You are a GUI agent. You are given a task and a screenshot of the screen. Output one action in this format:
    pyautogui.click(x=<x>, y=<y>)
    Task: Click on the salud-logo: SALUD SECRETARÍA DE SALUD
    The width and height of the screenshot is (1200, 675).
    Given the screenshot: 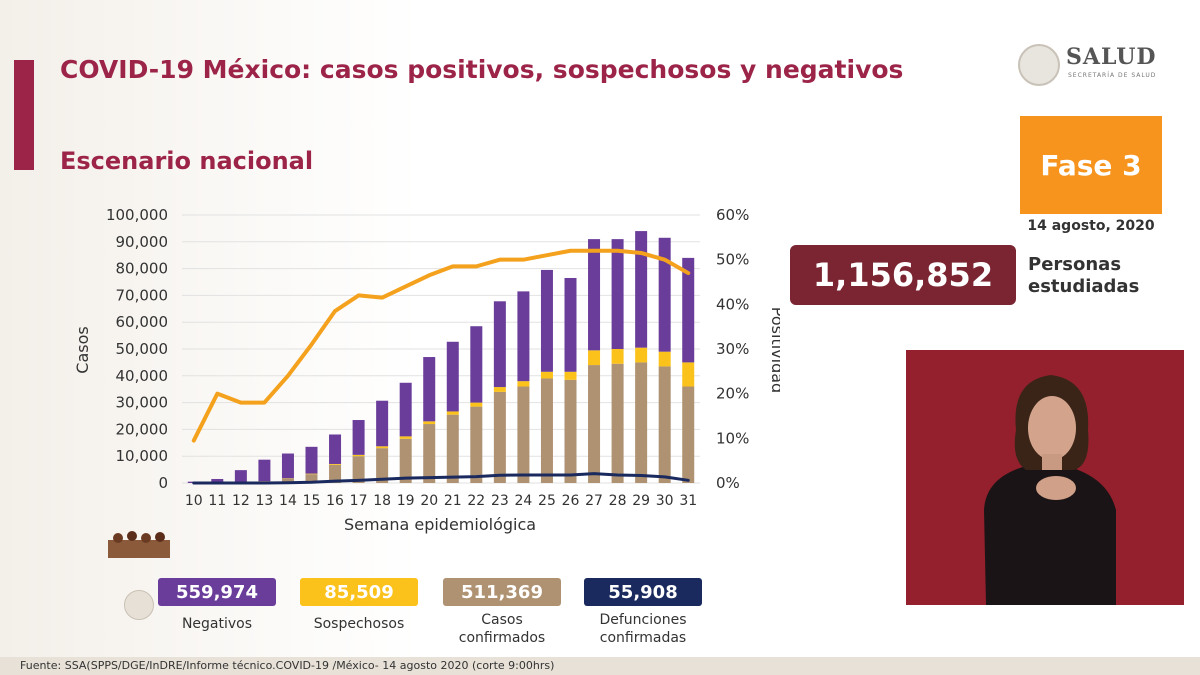 What is the action you would take?
    pyautogui.click(x=1093, y=66)
    